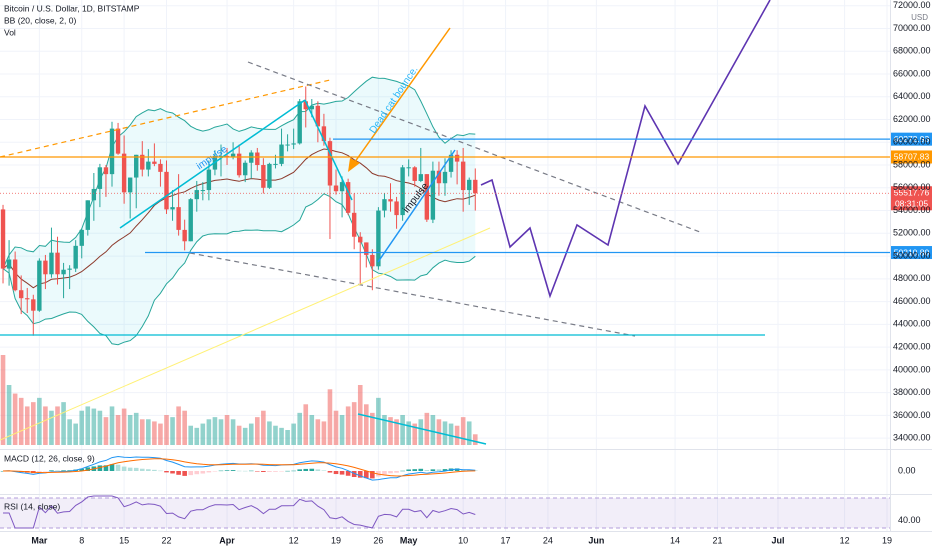 The height and width of the screenshot is (550, 932). I want to click on x-tick-label: 12, so click(845, 540).